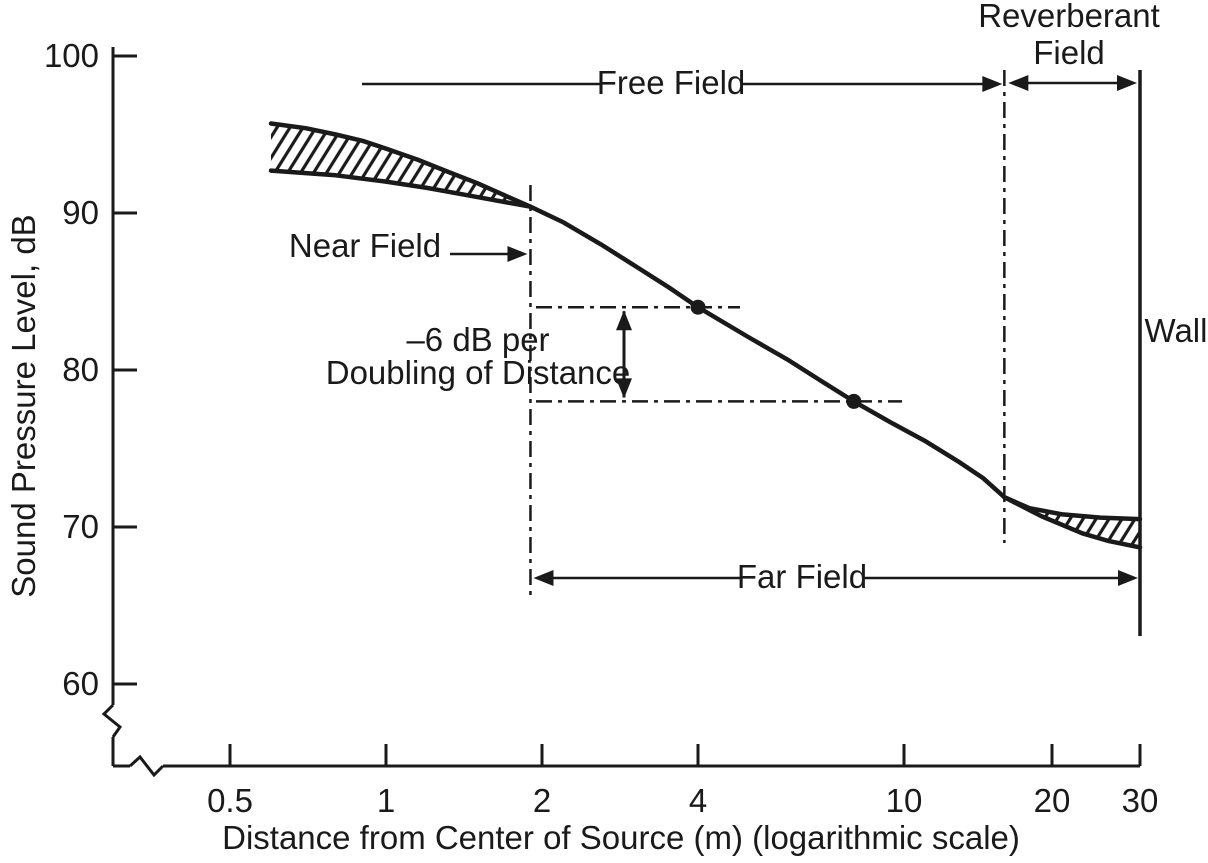  What do you see at coordinates (146, 766) in the screenshot?
I see `x-axis-break` at bounding box center [146, 766].